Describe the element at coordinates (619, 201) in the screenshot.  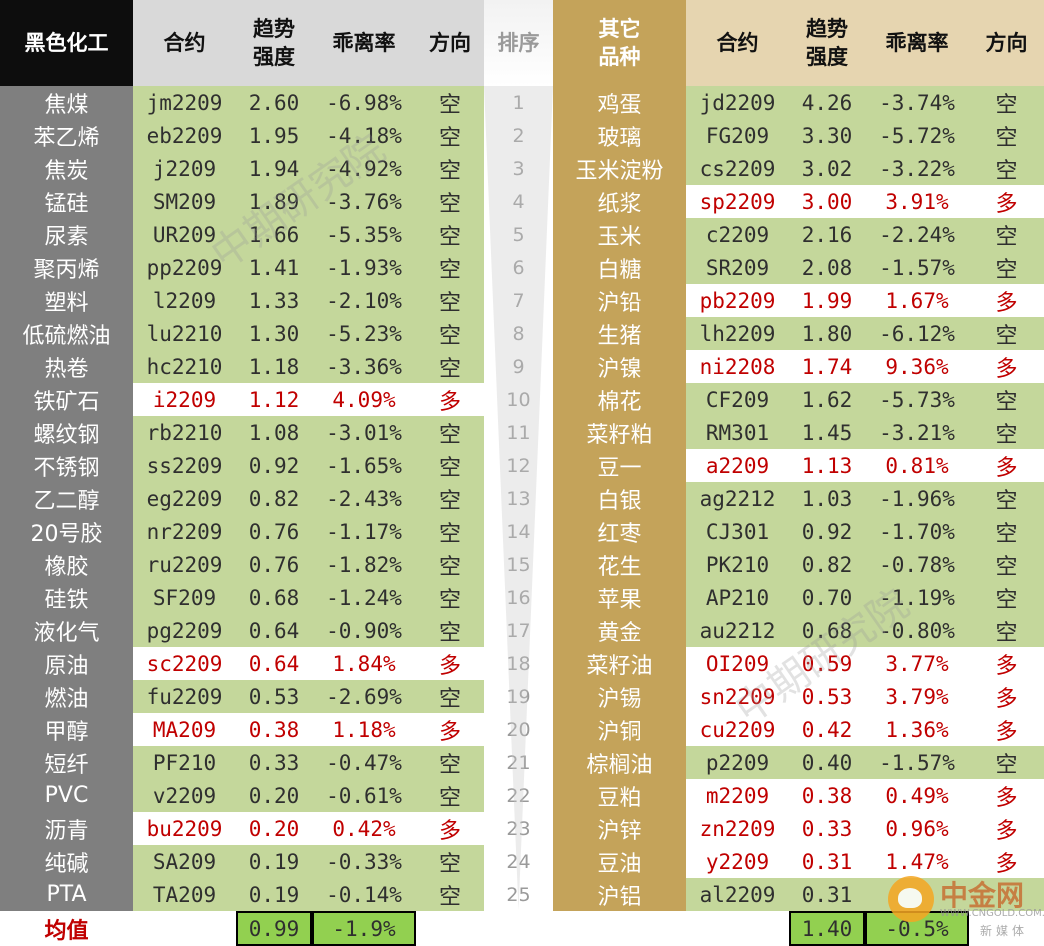
I see `right-variety-name: 纸浆` at that location.